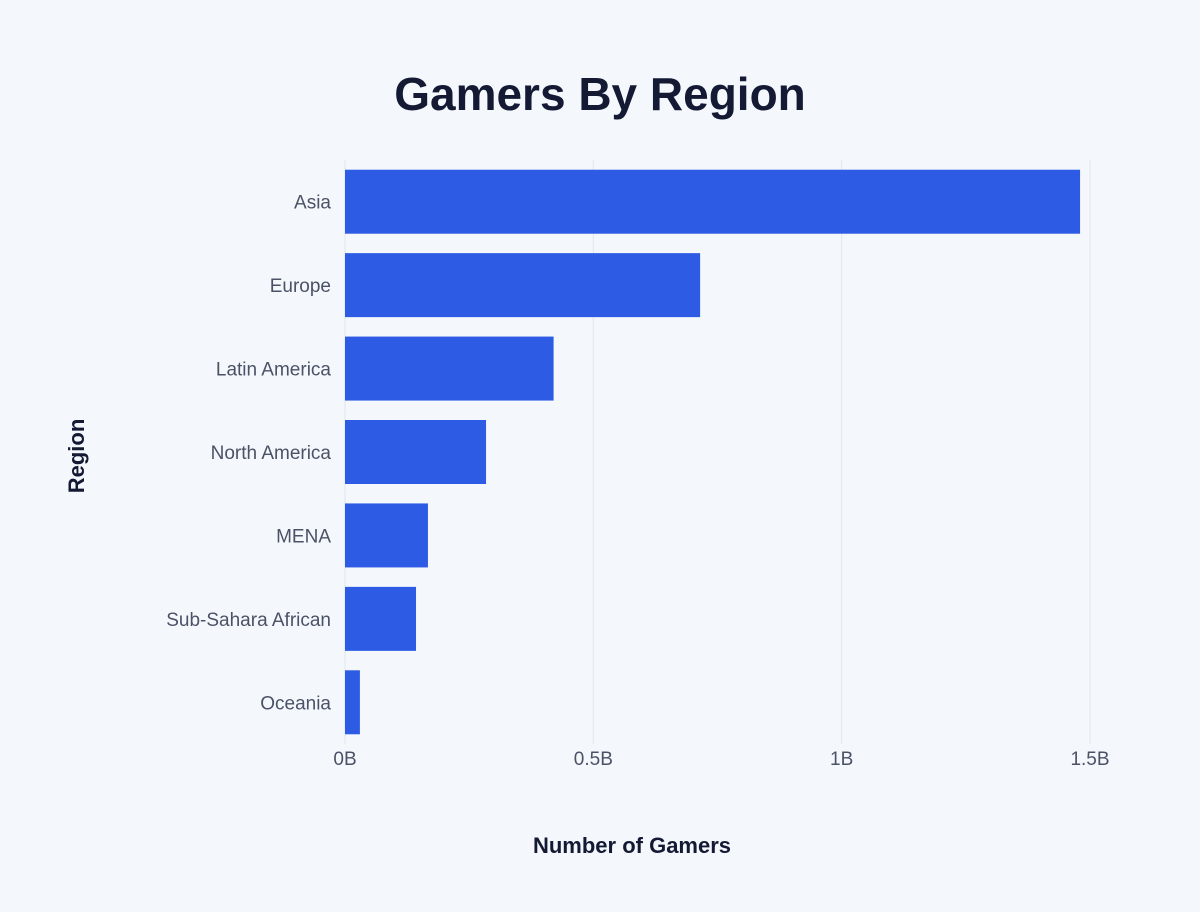 This screenshot has width=1200, height=912. I want to click on x-axis-label: Number of Gamers, so click(632, 845).